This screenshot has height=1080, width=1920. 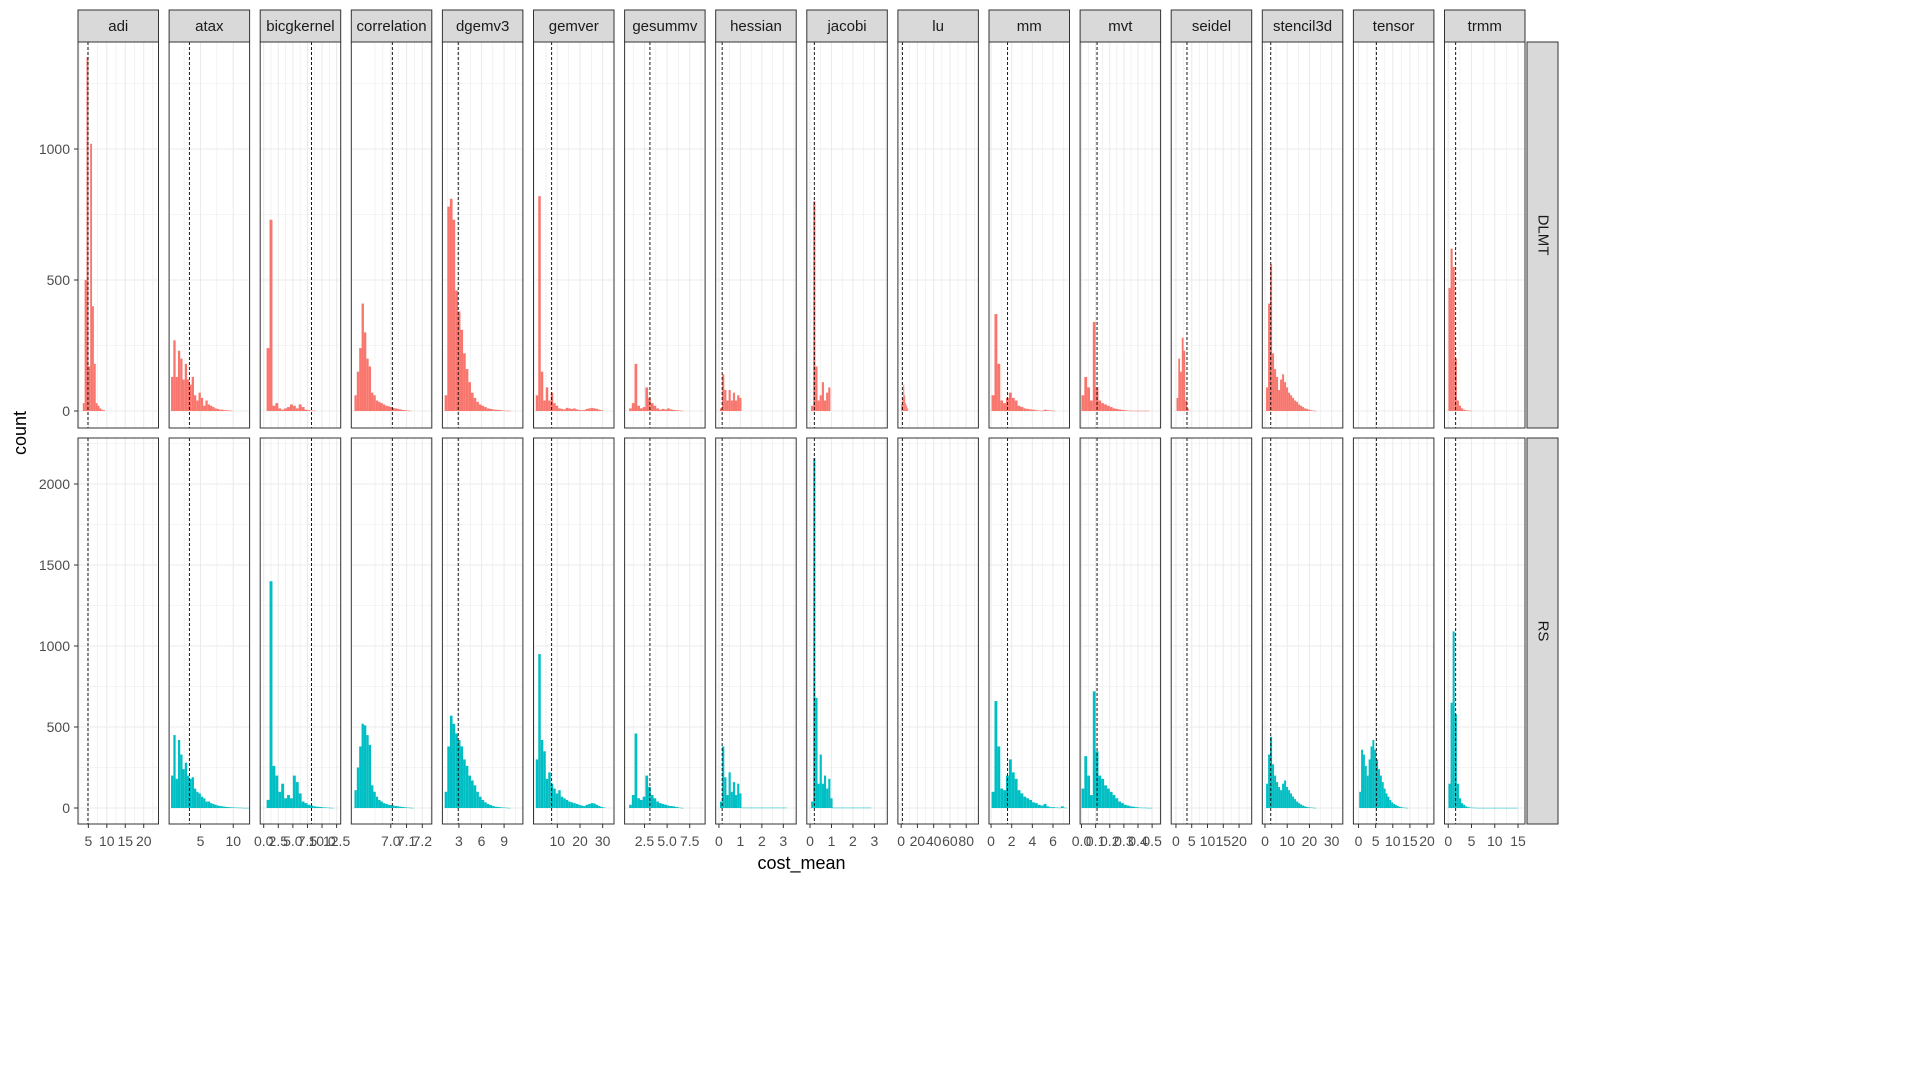 I want to click on panel-hessian-RS, so click(x=756, y=631).